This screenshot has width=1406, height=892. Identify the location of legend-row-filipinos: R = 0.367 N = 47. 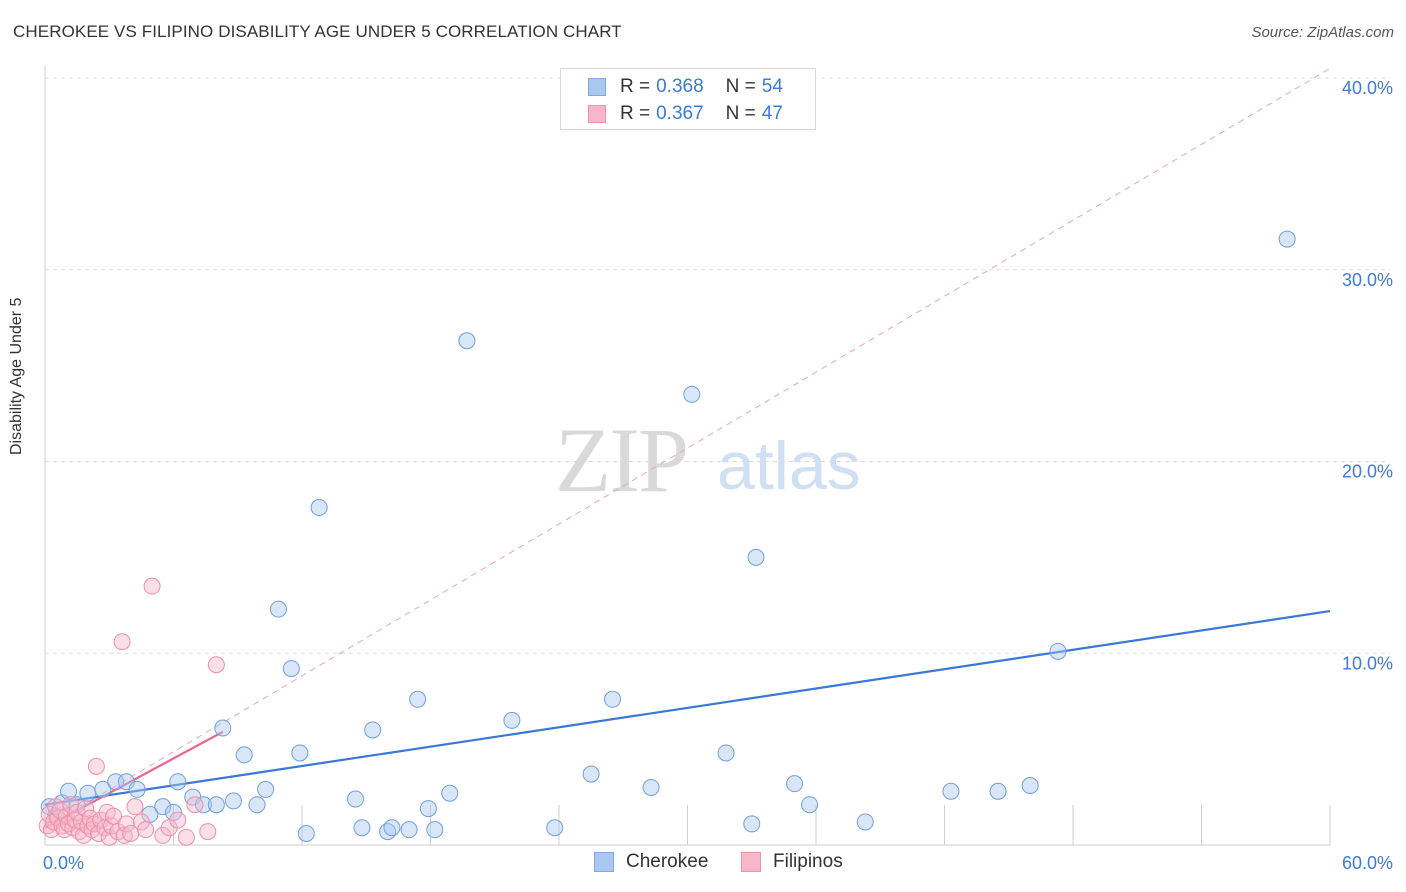
(672, 114).